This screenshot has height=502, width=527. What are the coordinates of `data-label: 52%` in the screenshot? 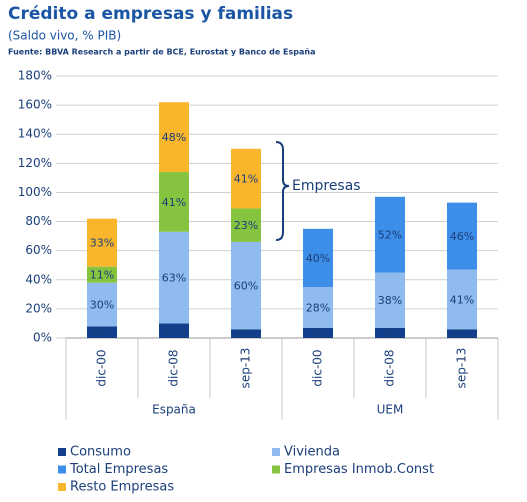 It's located at (390, 235).